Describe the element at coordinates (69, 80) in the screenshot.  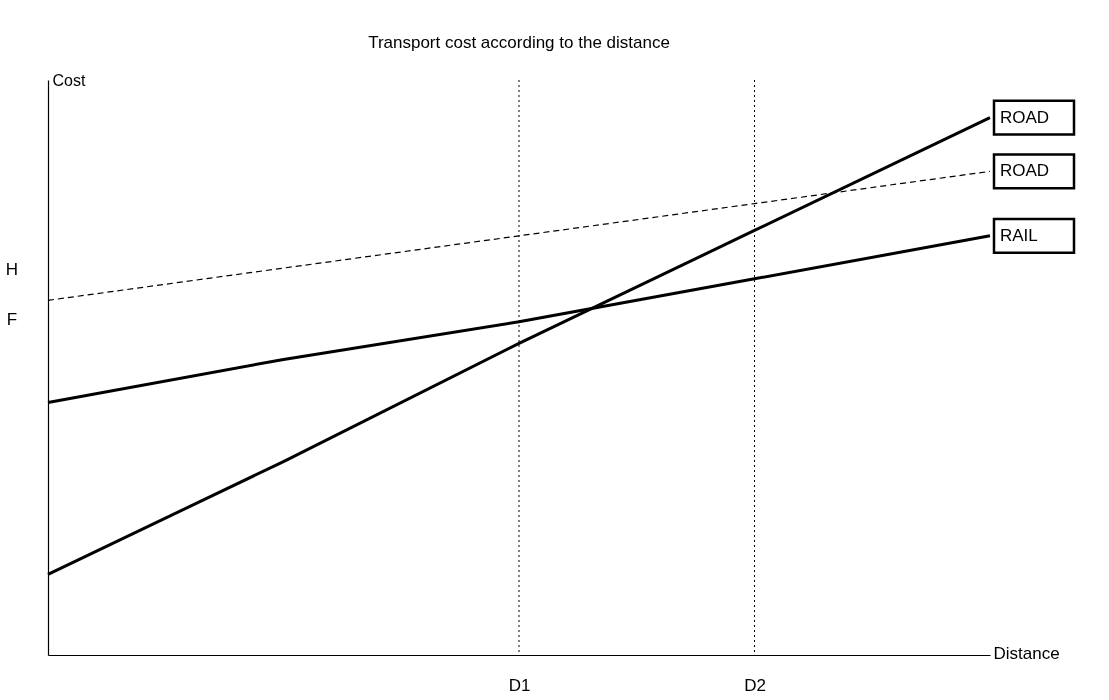
I see `y-axis-title: Cost` at that location.